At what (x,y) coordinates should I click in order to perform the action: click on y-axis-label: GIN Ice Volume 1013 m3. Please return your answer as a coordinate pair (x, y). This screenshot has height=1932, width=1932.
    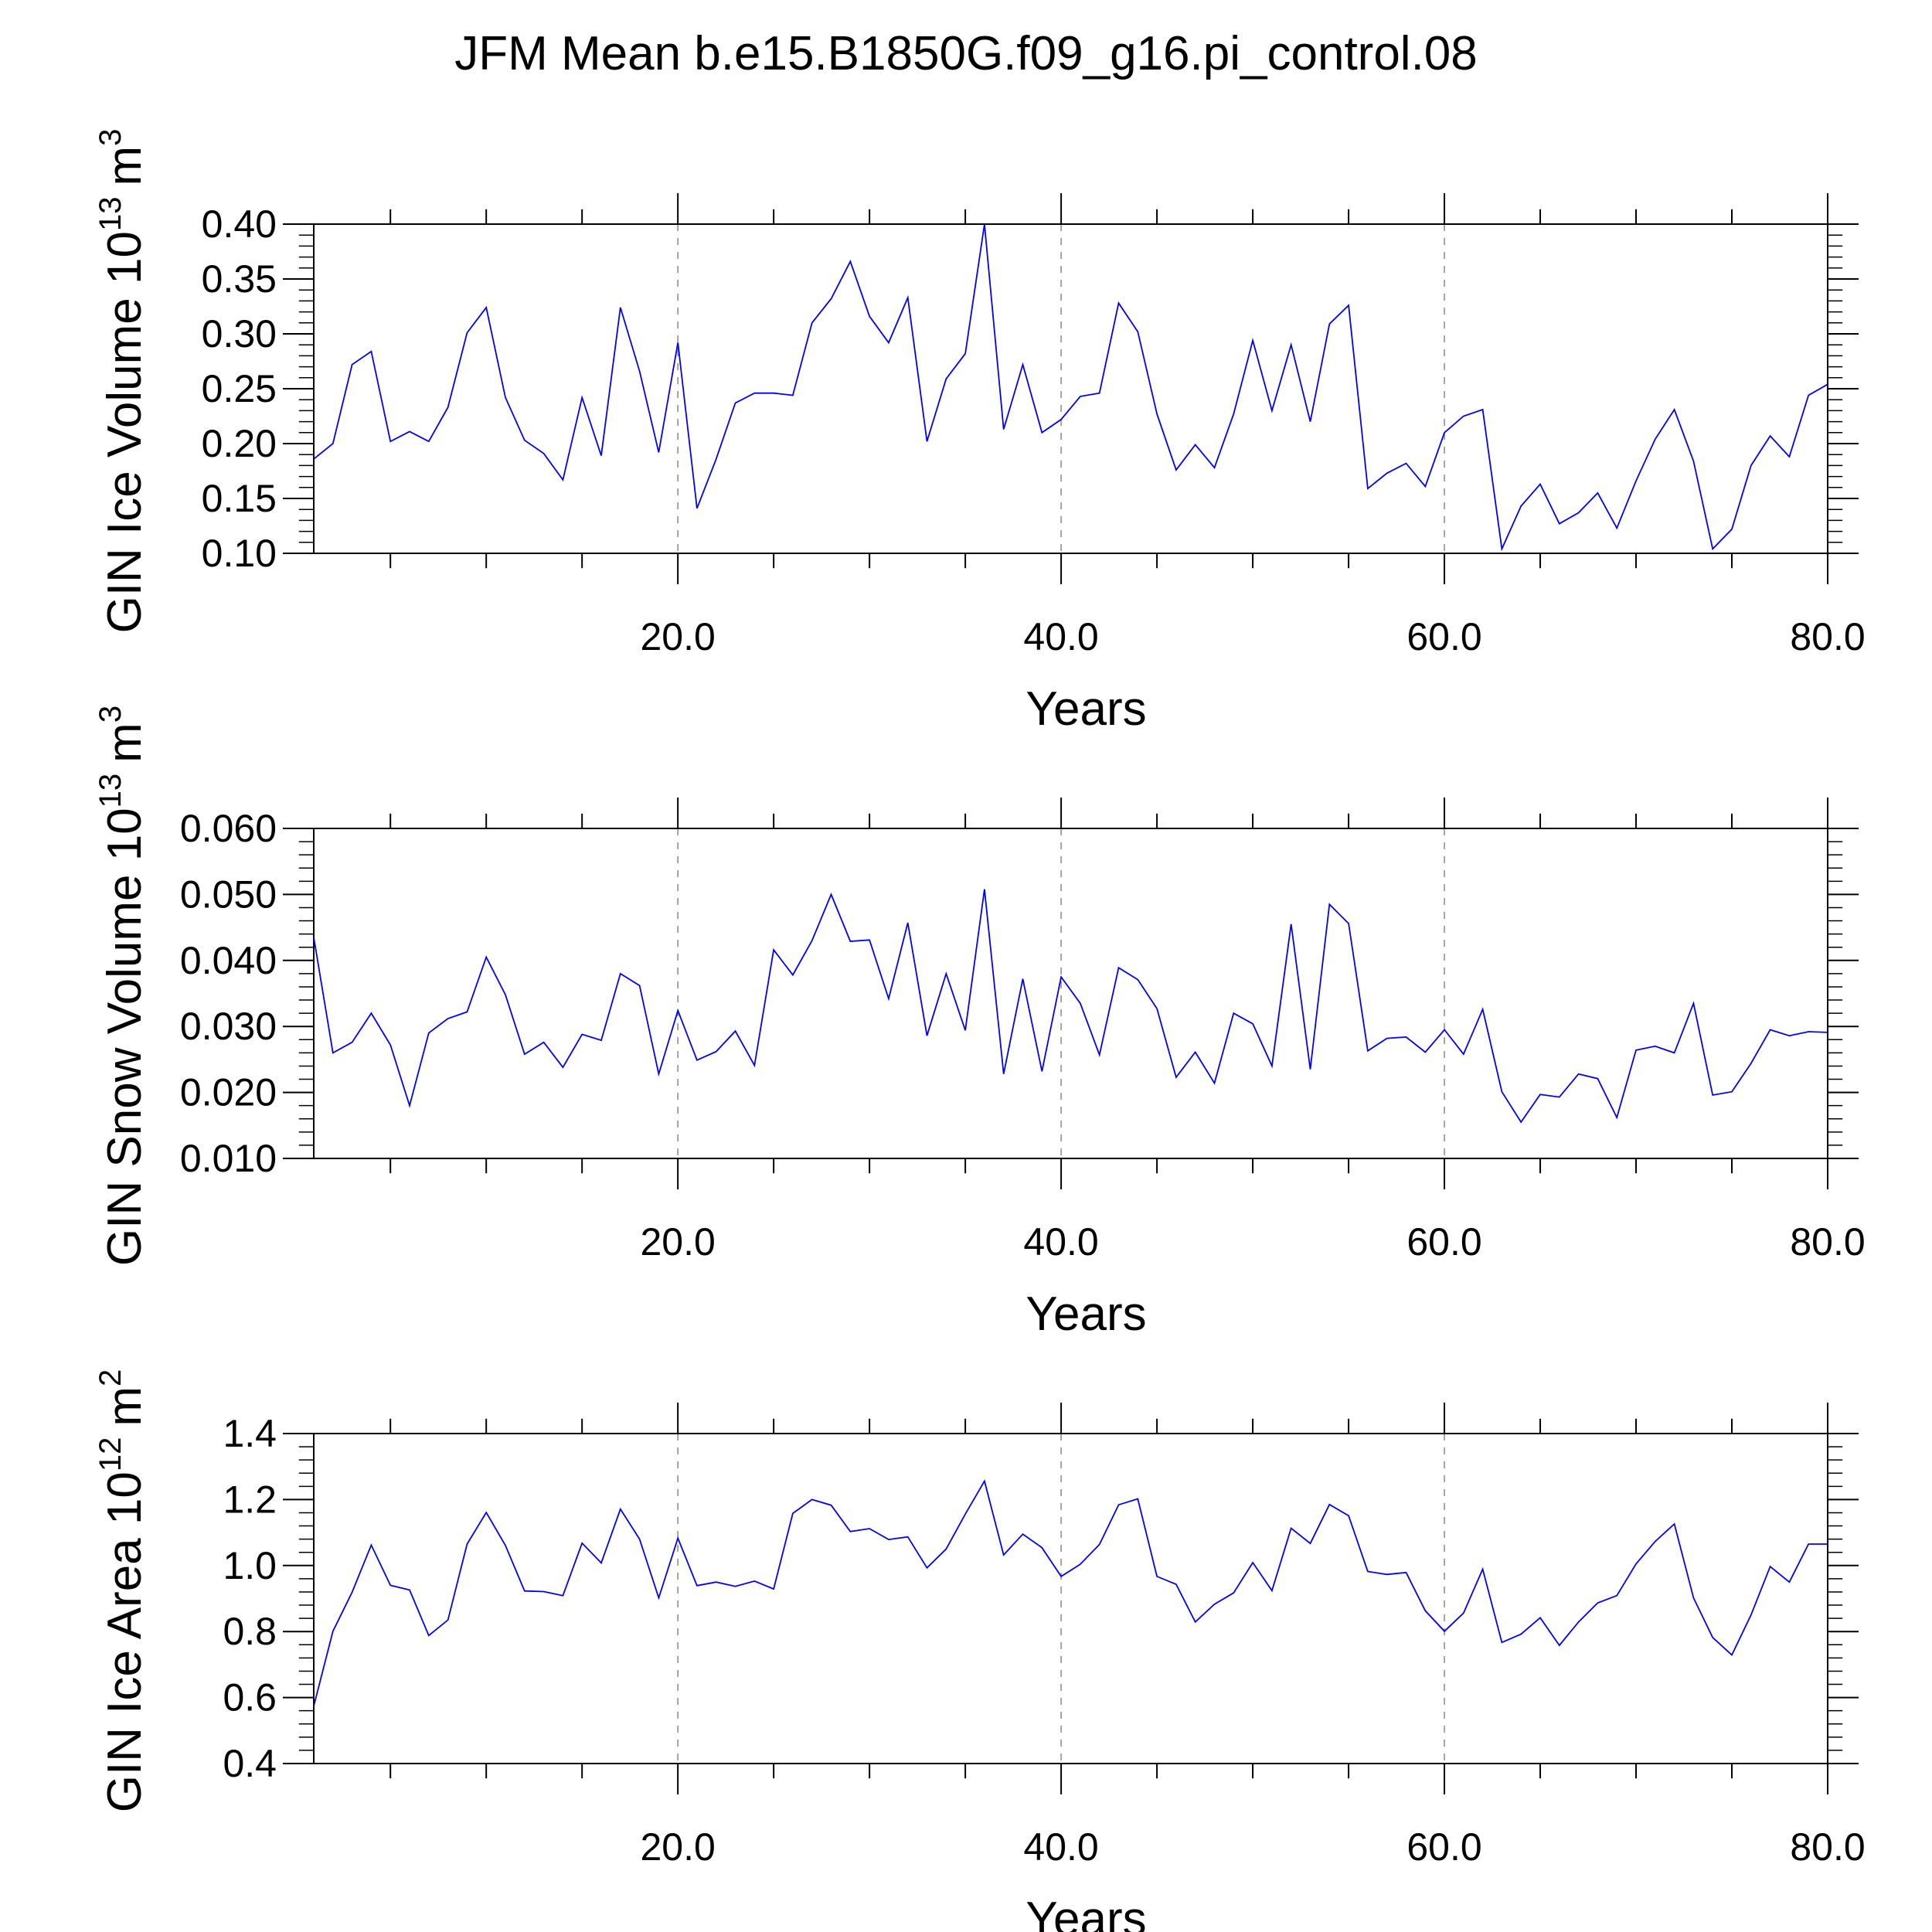
    Looking at the image, I should click on (122, 381).